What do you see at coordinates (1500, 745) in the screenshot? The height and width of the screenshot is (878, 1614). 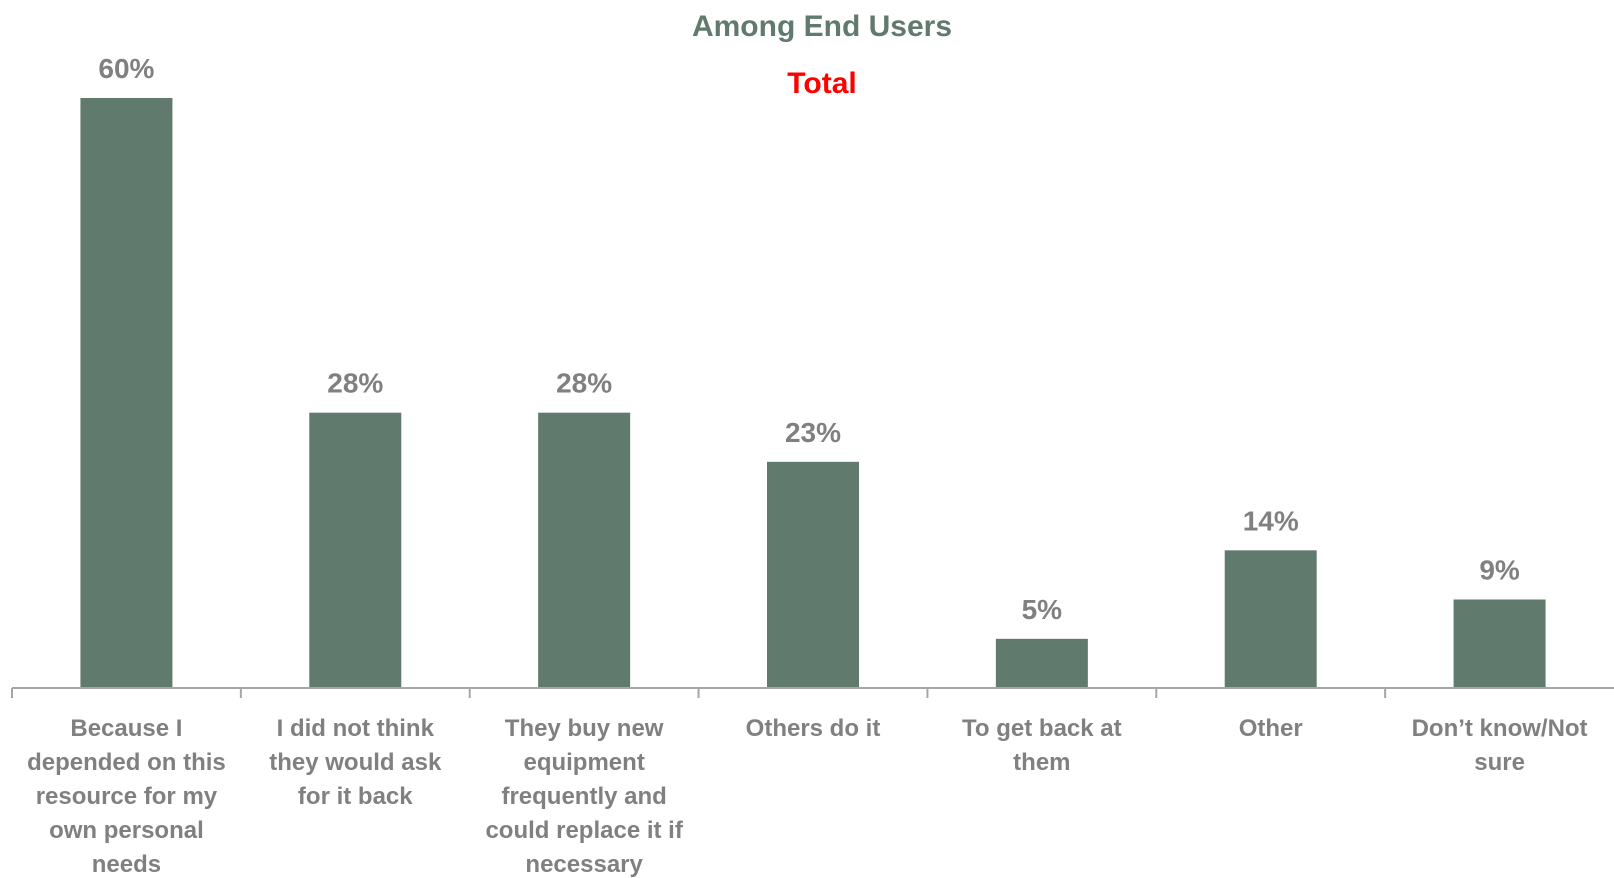 I see `category-label: Don’t know/Not sure` at bounding box center [1500, 745].